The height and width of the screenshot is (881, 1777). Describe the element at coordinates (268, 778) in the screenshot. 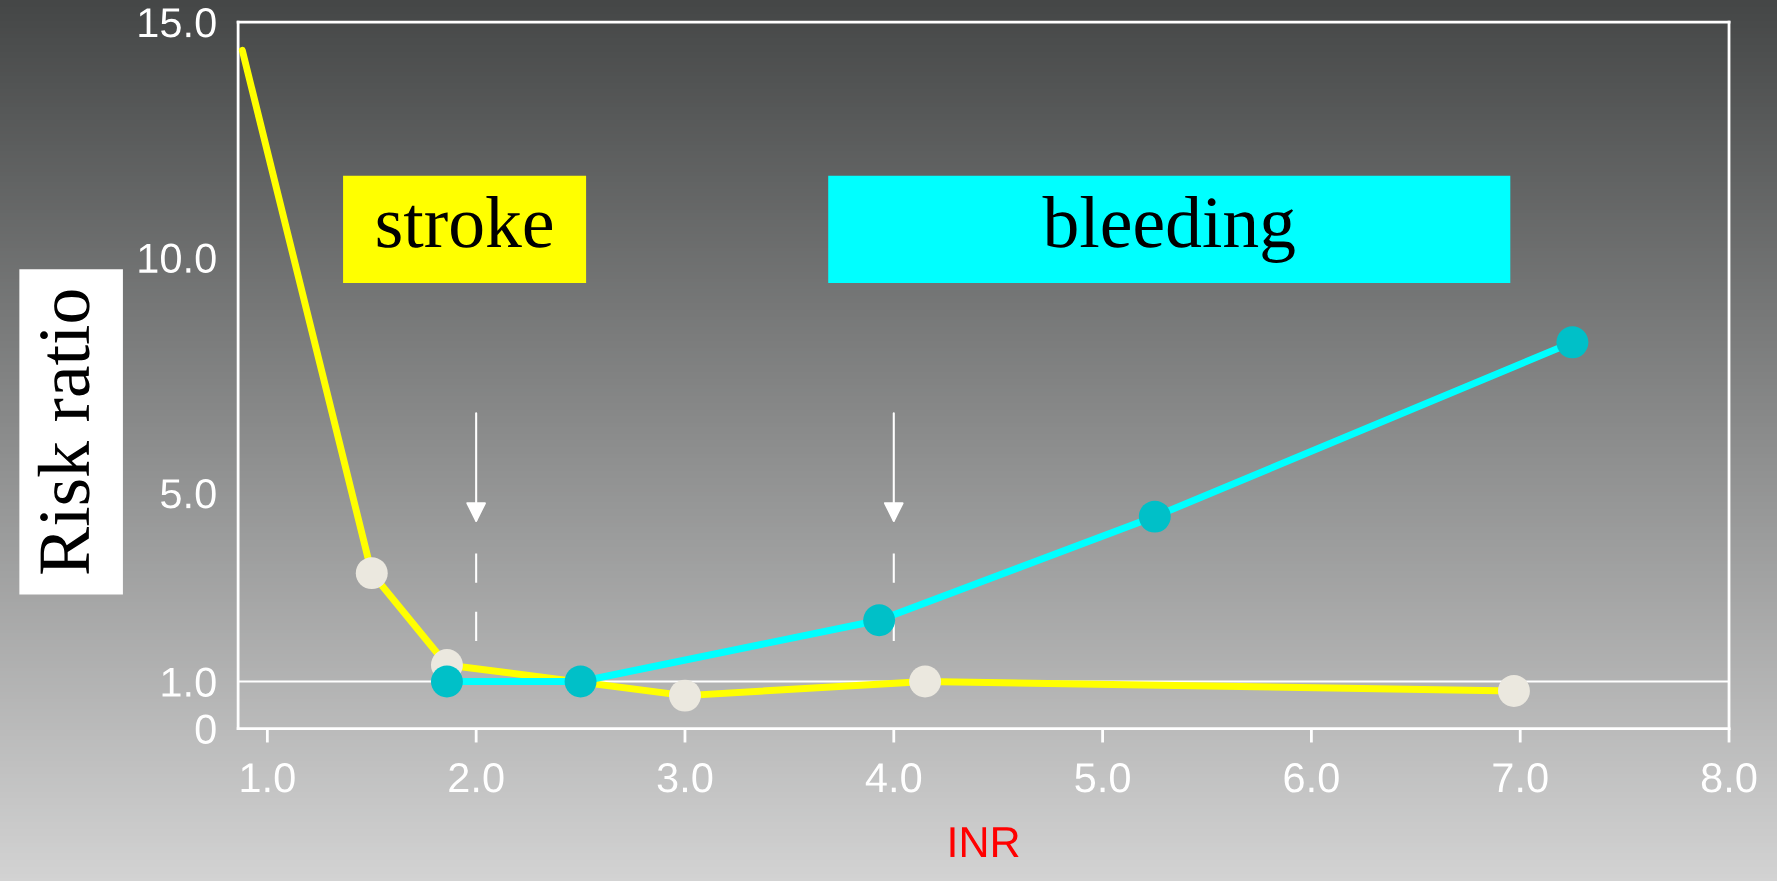

I see `x-tick-label: 1.0` at that location.